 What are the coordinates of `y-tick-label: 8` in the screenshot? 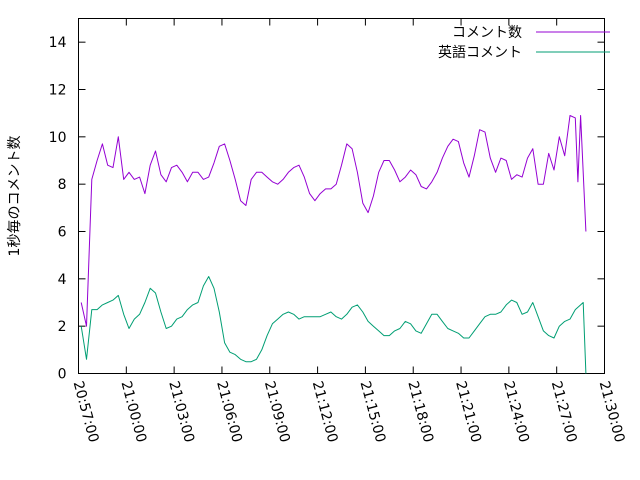 It's located at (62, 185).